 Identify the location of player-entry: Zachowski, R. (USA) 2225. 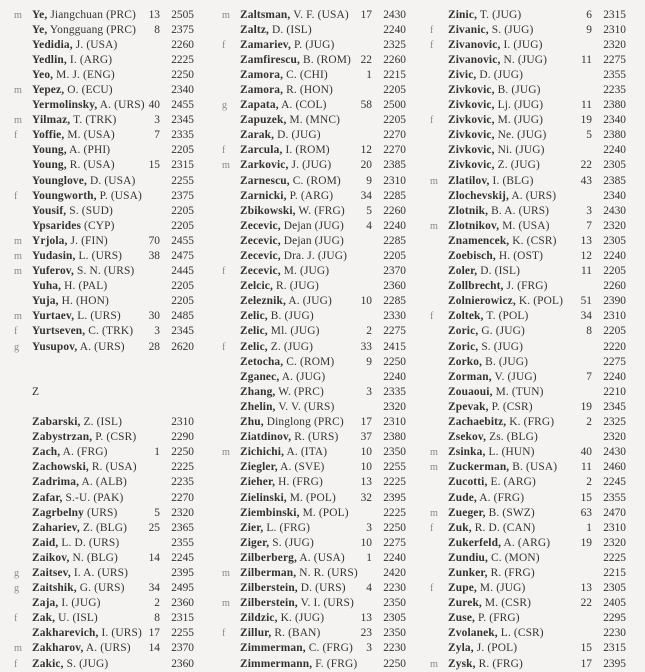
(104, 467).